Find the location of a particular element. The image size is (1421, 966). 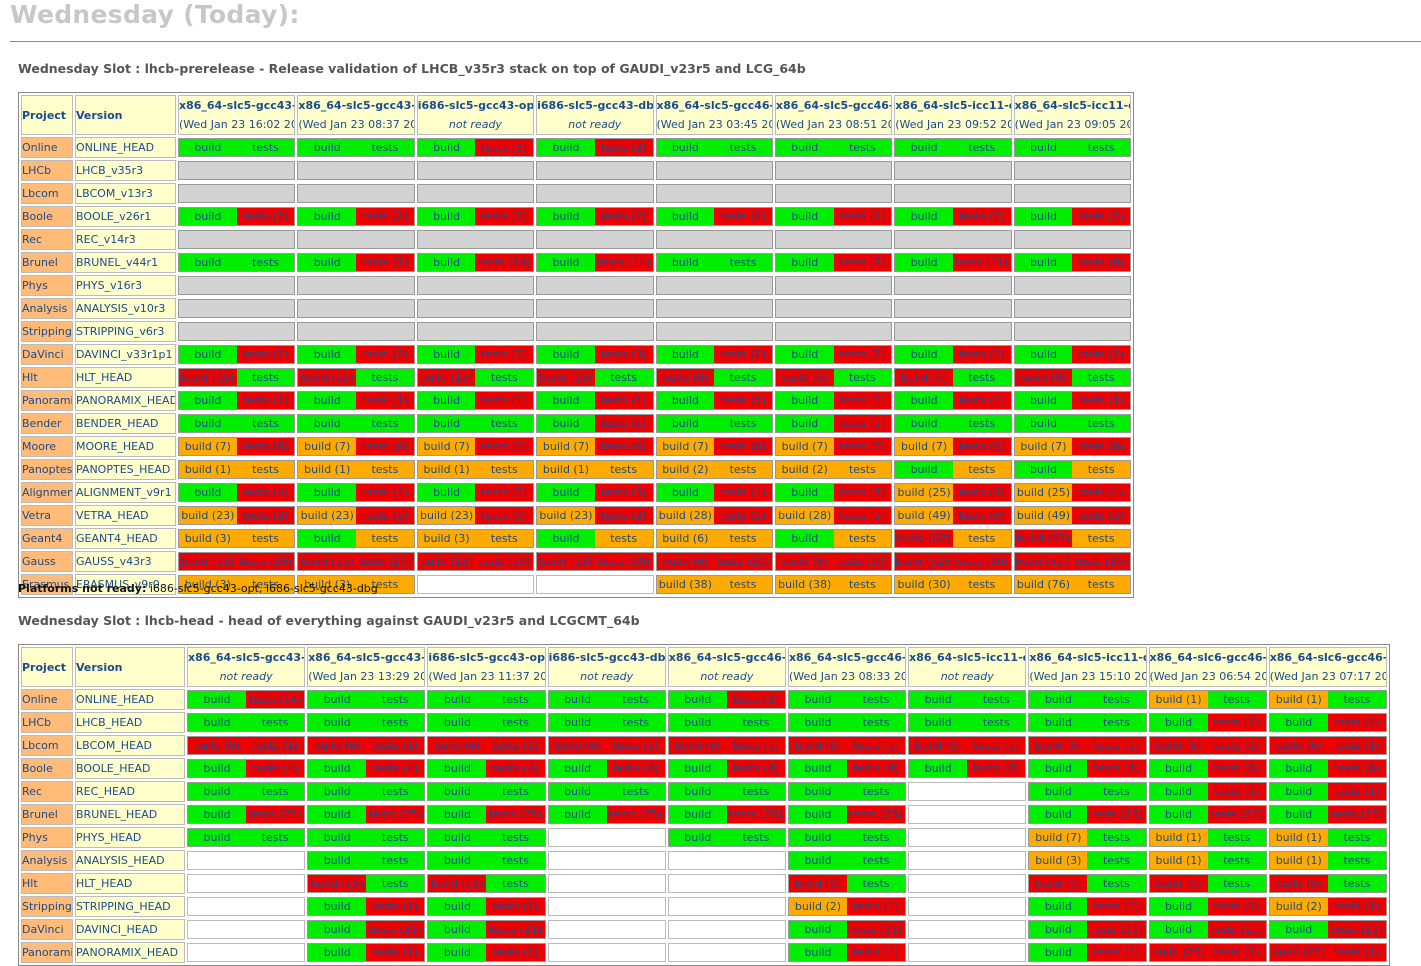

build-result: build (6) is located at coordinates (1178, 745).